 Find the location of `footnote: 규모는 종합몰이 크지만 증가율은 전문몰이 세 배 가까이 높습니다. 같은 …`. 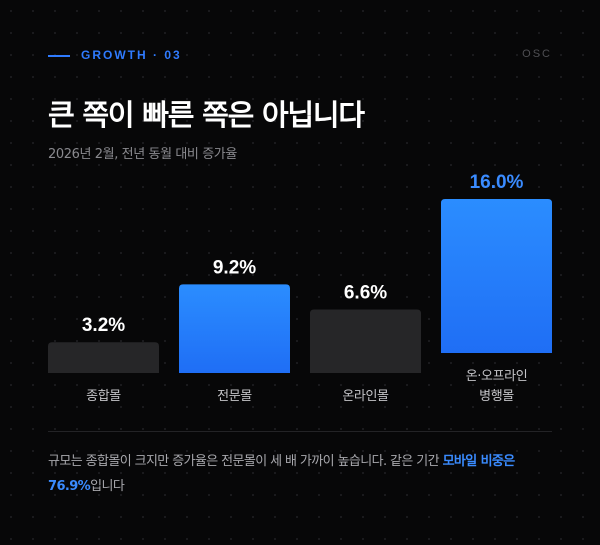

footnote: 규모는 종합몰이 크지만 증가율은 전문몰이 세 배 가까이 높습니다. 같은 … is located at coordinates (303, 474).